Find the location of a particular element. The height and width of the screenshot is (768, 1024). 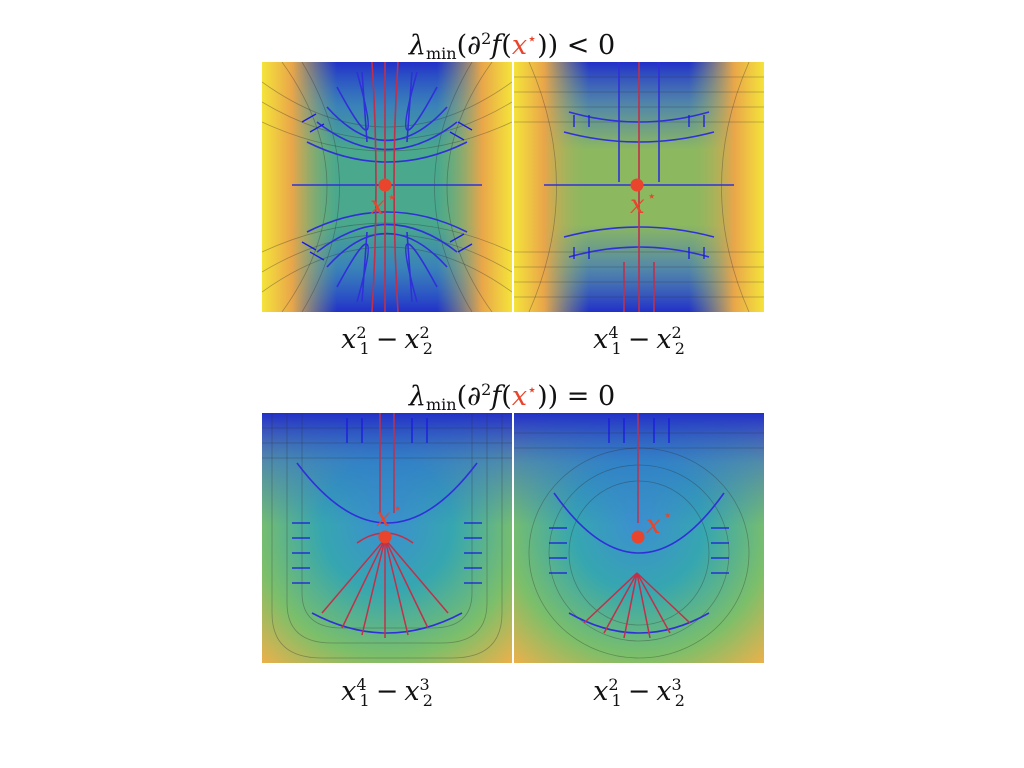

panel-saddle-quartic: x ⋆ is located at coordinates (639, 187).